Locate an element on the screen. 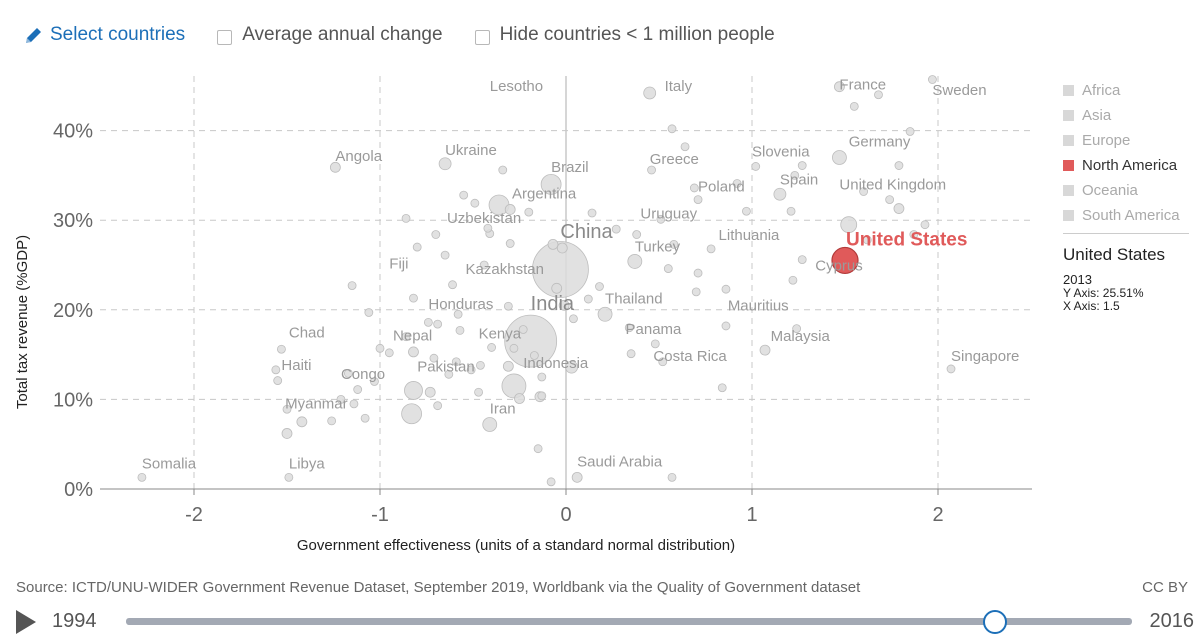 Image resolution: width=1200 pixels, height=641 pixels. legend-item-asia: Asia is located at coordinates (1121, 115).